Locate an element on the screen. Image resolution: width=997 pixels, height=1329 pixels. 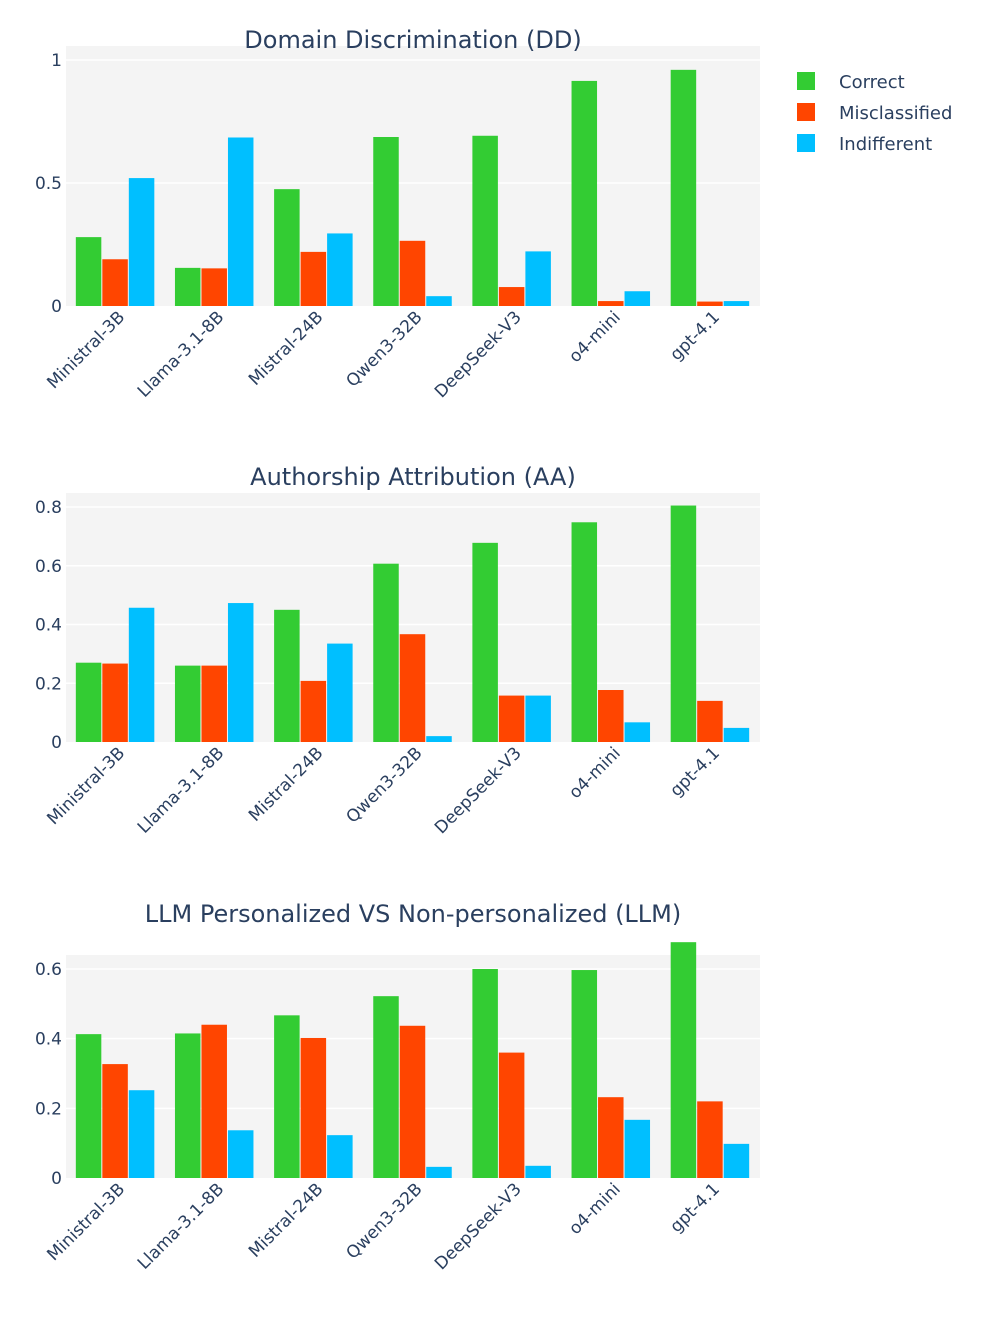
legend-swatch-misclassified is located at coordinates (806, 112).